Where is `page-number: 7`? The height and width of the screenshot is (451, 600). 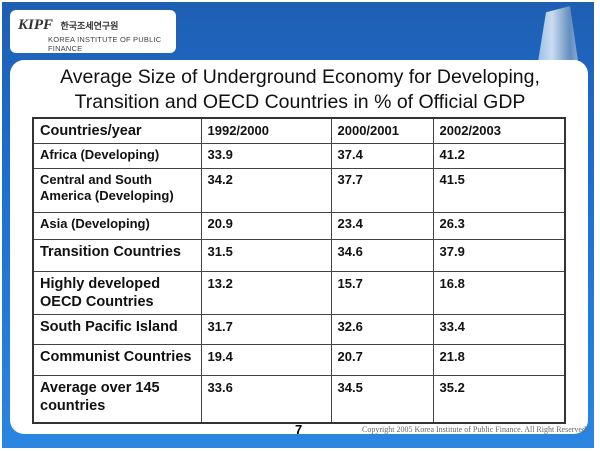
page-number: 7 is located at coordinates (299, 429).